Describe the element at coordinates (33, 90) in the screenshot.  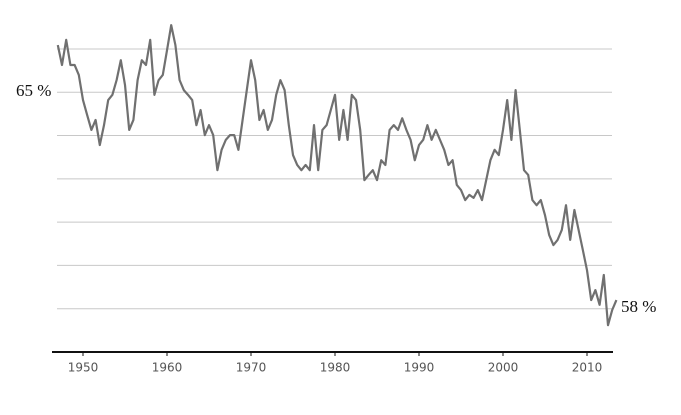
I see `annotation: 65 %` at that location.